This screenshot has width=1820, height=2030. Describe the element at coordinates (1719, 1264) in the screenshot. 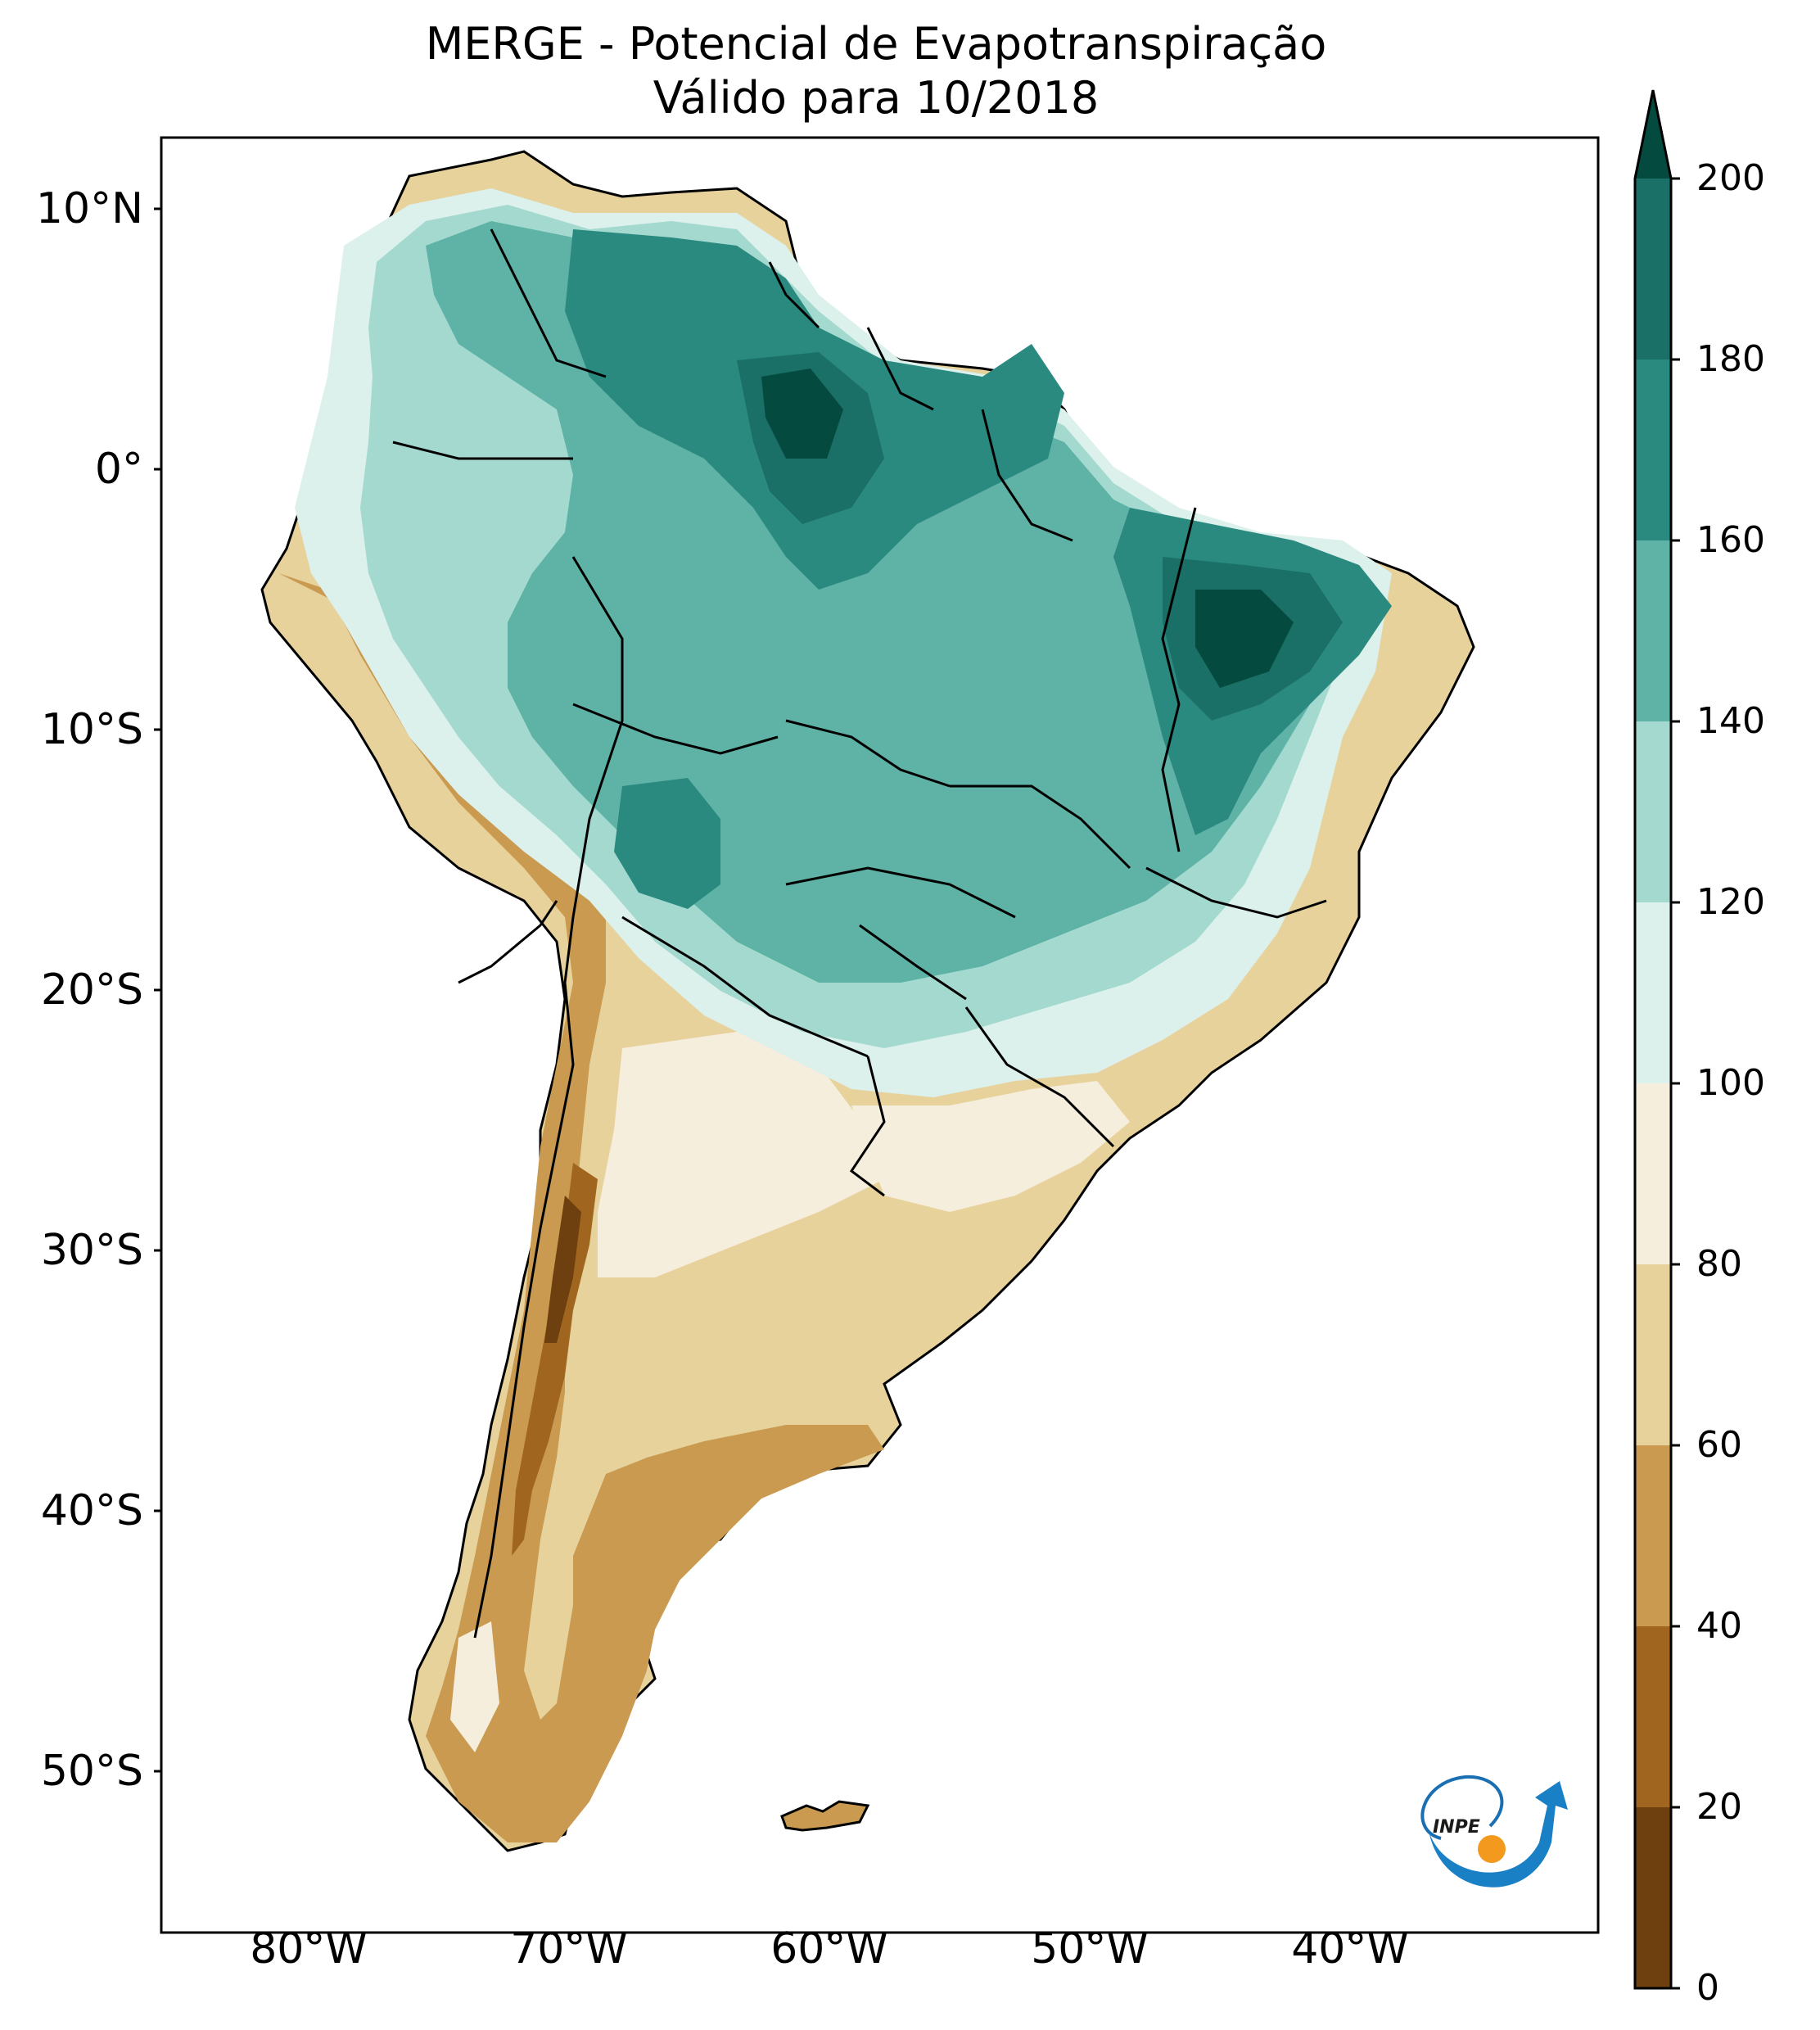

I see `colorbar-tick-80: 80` at that location.